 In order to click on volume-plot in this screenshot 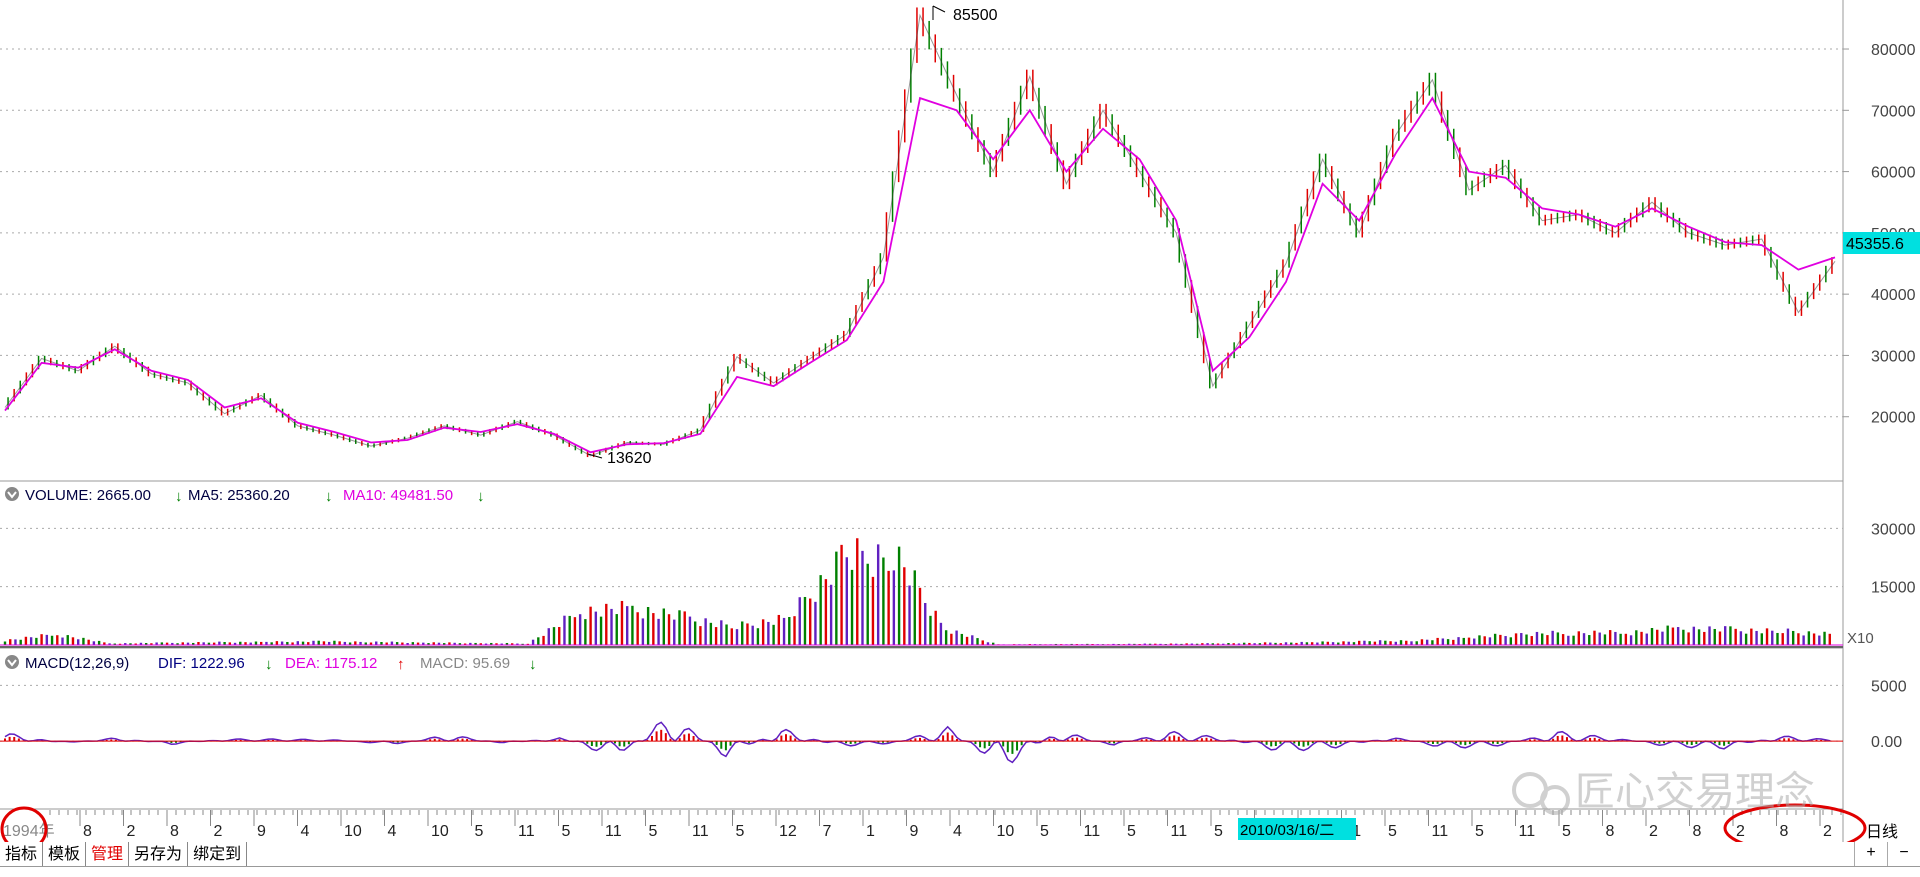, I will do `click(921, 592)`.